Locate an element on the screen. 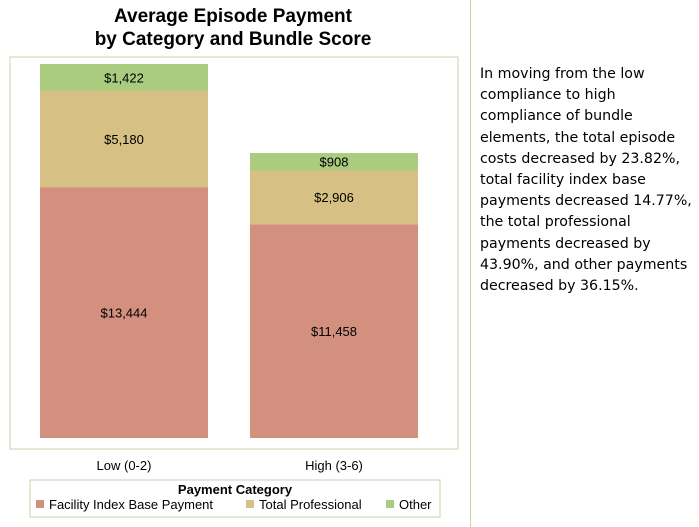 This screenshot has height=527, width=699. data-label-3-category-2: $908 is located at coordinates (334, 162).